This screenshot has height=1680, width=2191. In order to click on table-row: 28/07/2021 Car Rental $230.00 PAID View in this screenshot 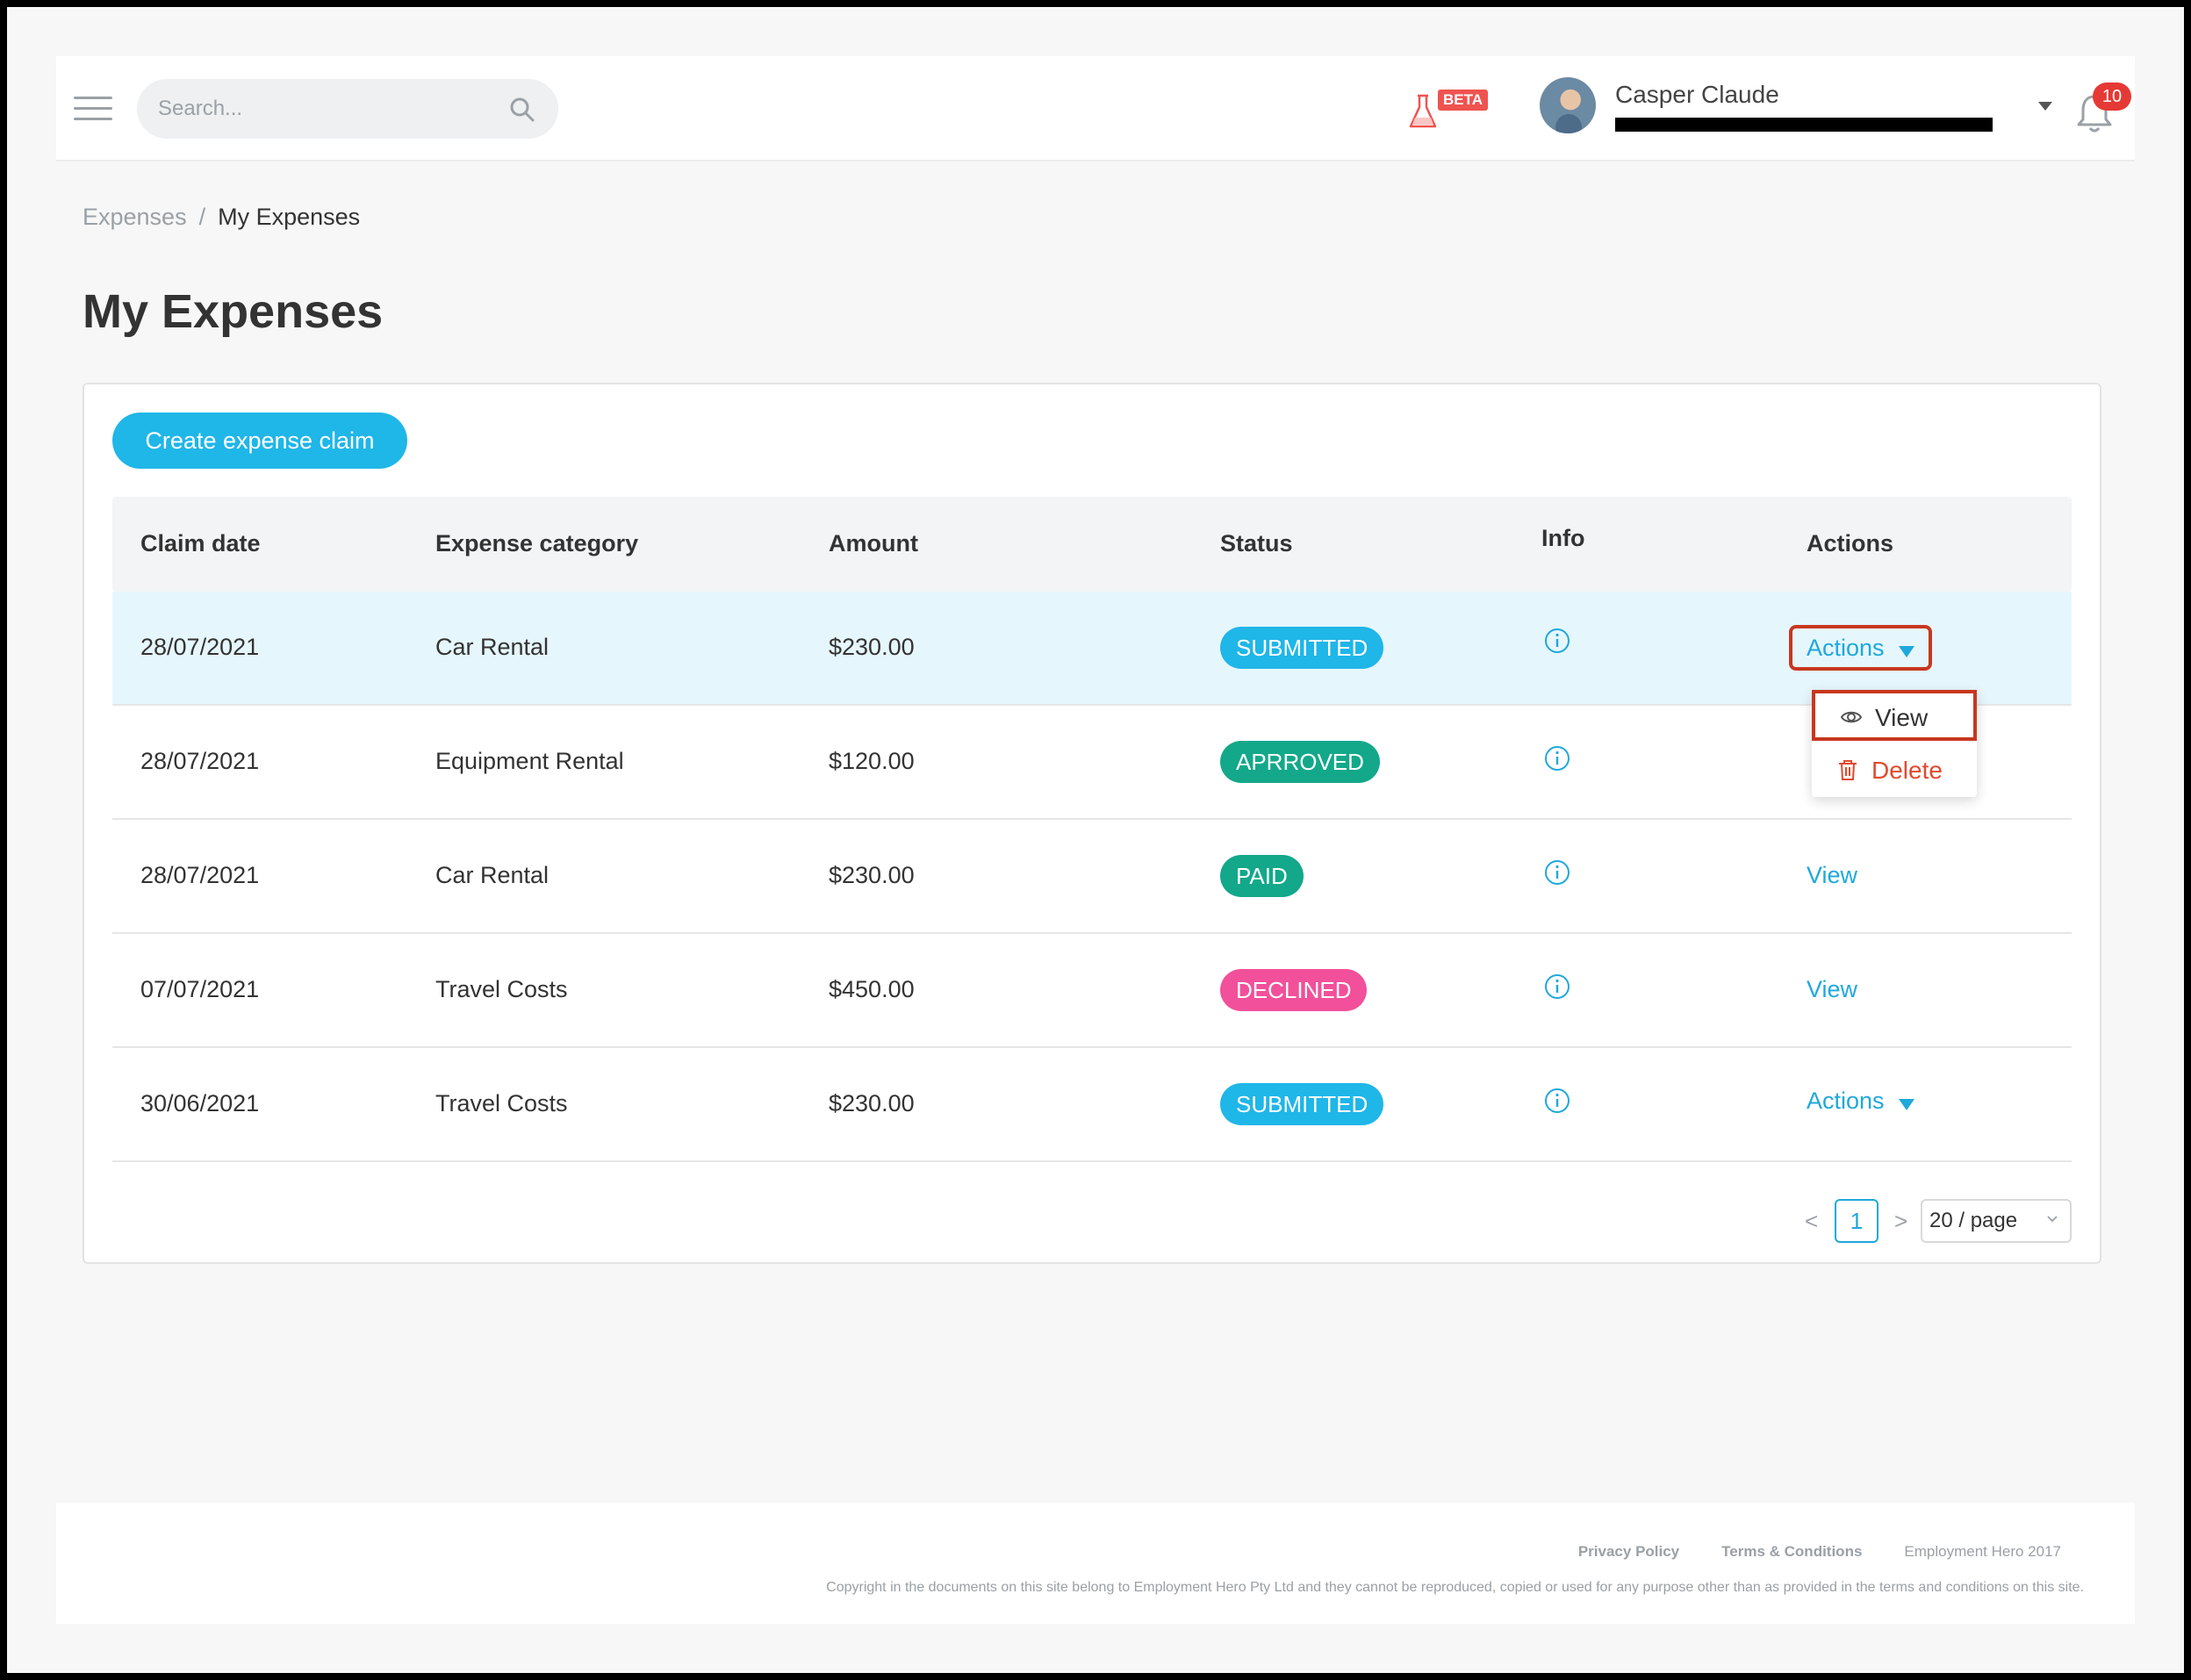, I will do `click(1092, 877)`.